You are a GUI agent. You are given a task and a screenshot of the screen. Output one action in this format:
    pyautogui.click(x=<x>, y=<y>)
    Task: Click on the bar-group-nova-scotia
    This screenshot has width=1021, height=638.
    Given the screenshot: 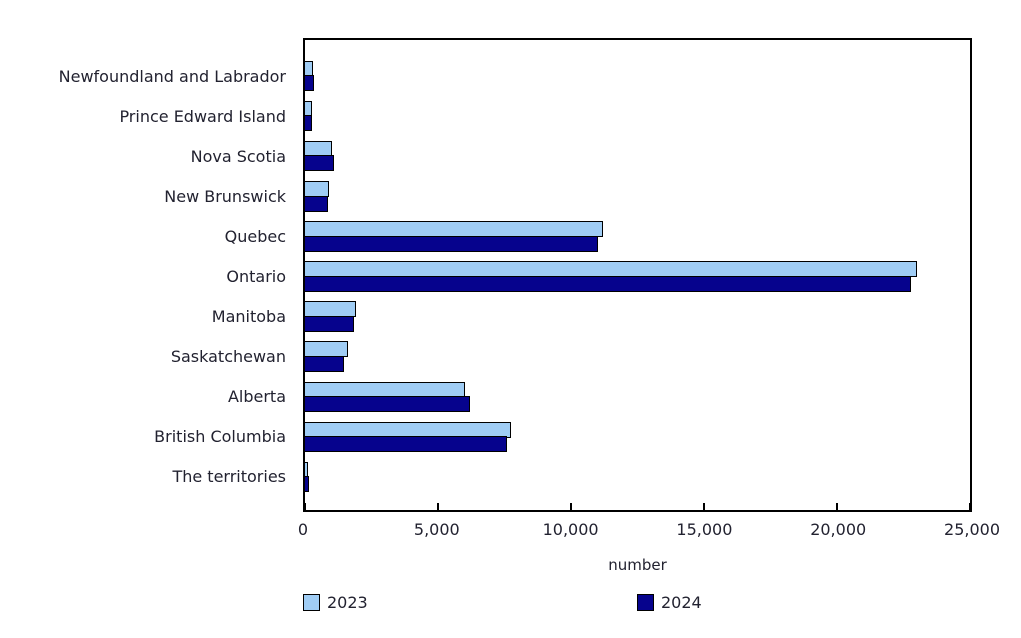 What is the action you would take?
    pyautogui.click(x=637, y=156)
    